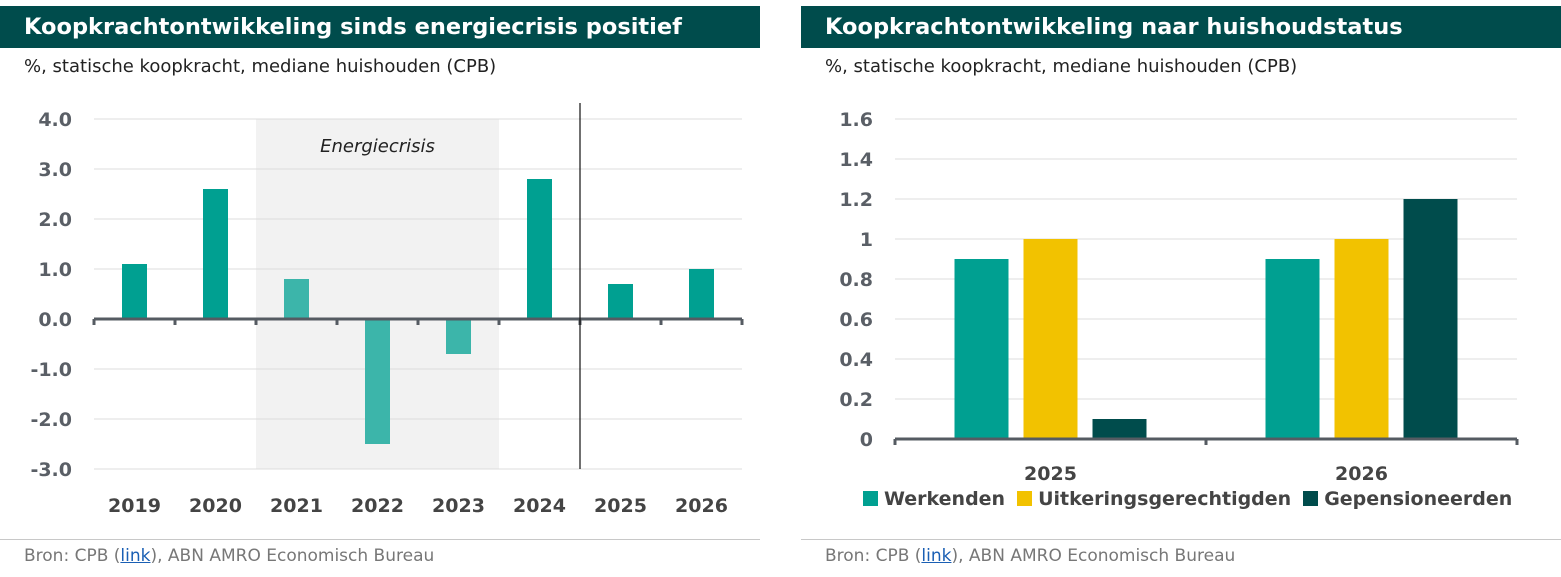 This screenshot has height=577, width=1561. Describe the element at coordinates (55, 270) in the screenshot. I see `y-tick-label: 1.0` at that location.